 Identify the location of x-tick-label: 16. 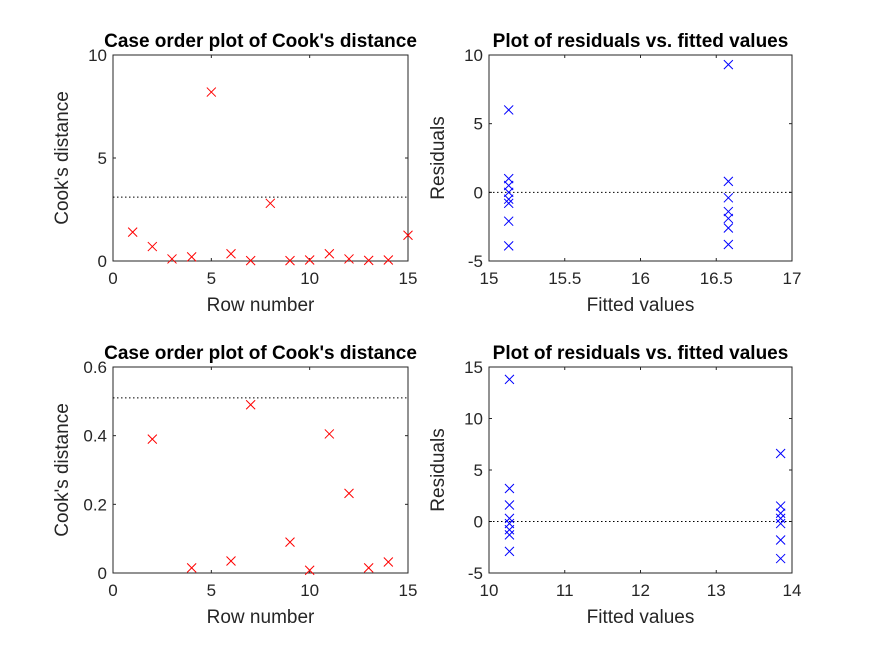
(640, 278).